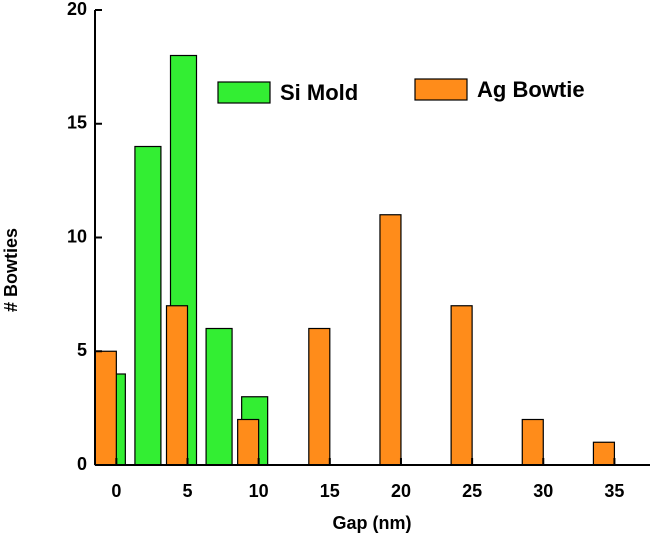 The image size is (650, 540). I want to click on y-axis-label: # Bowties, so click(11, 270).